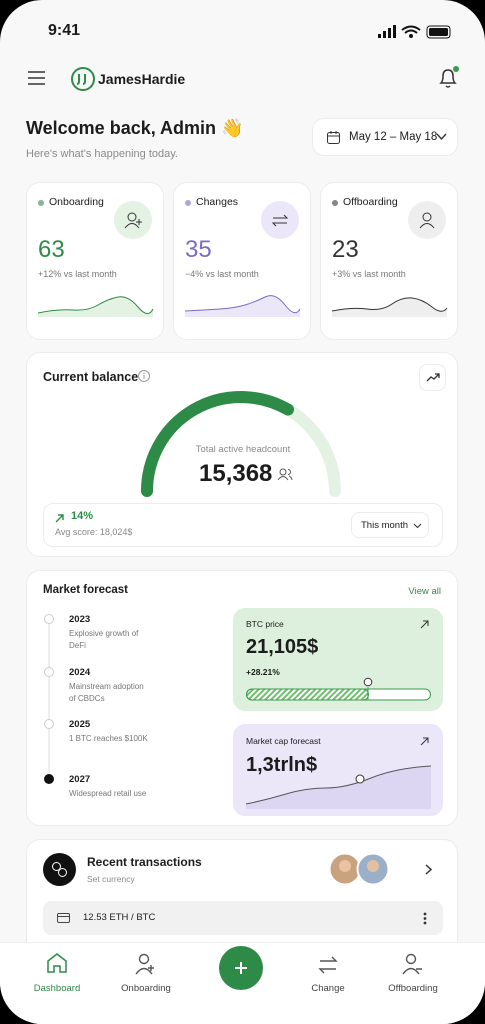 Image resolution: width=485 pixels, height=1024 pixels. Describe the element at coordinates (389, 261) in the screenshot. I see `stat-card: Offboarding 23 +3% vs last month` at that location.